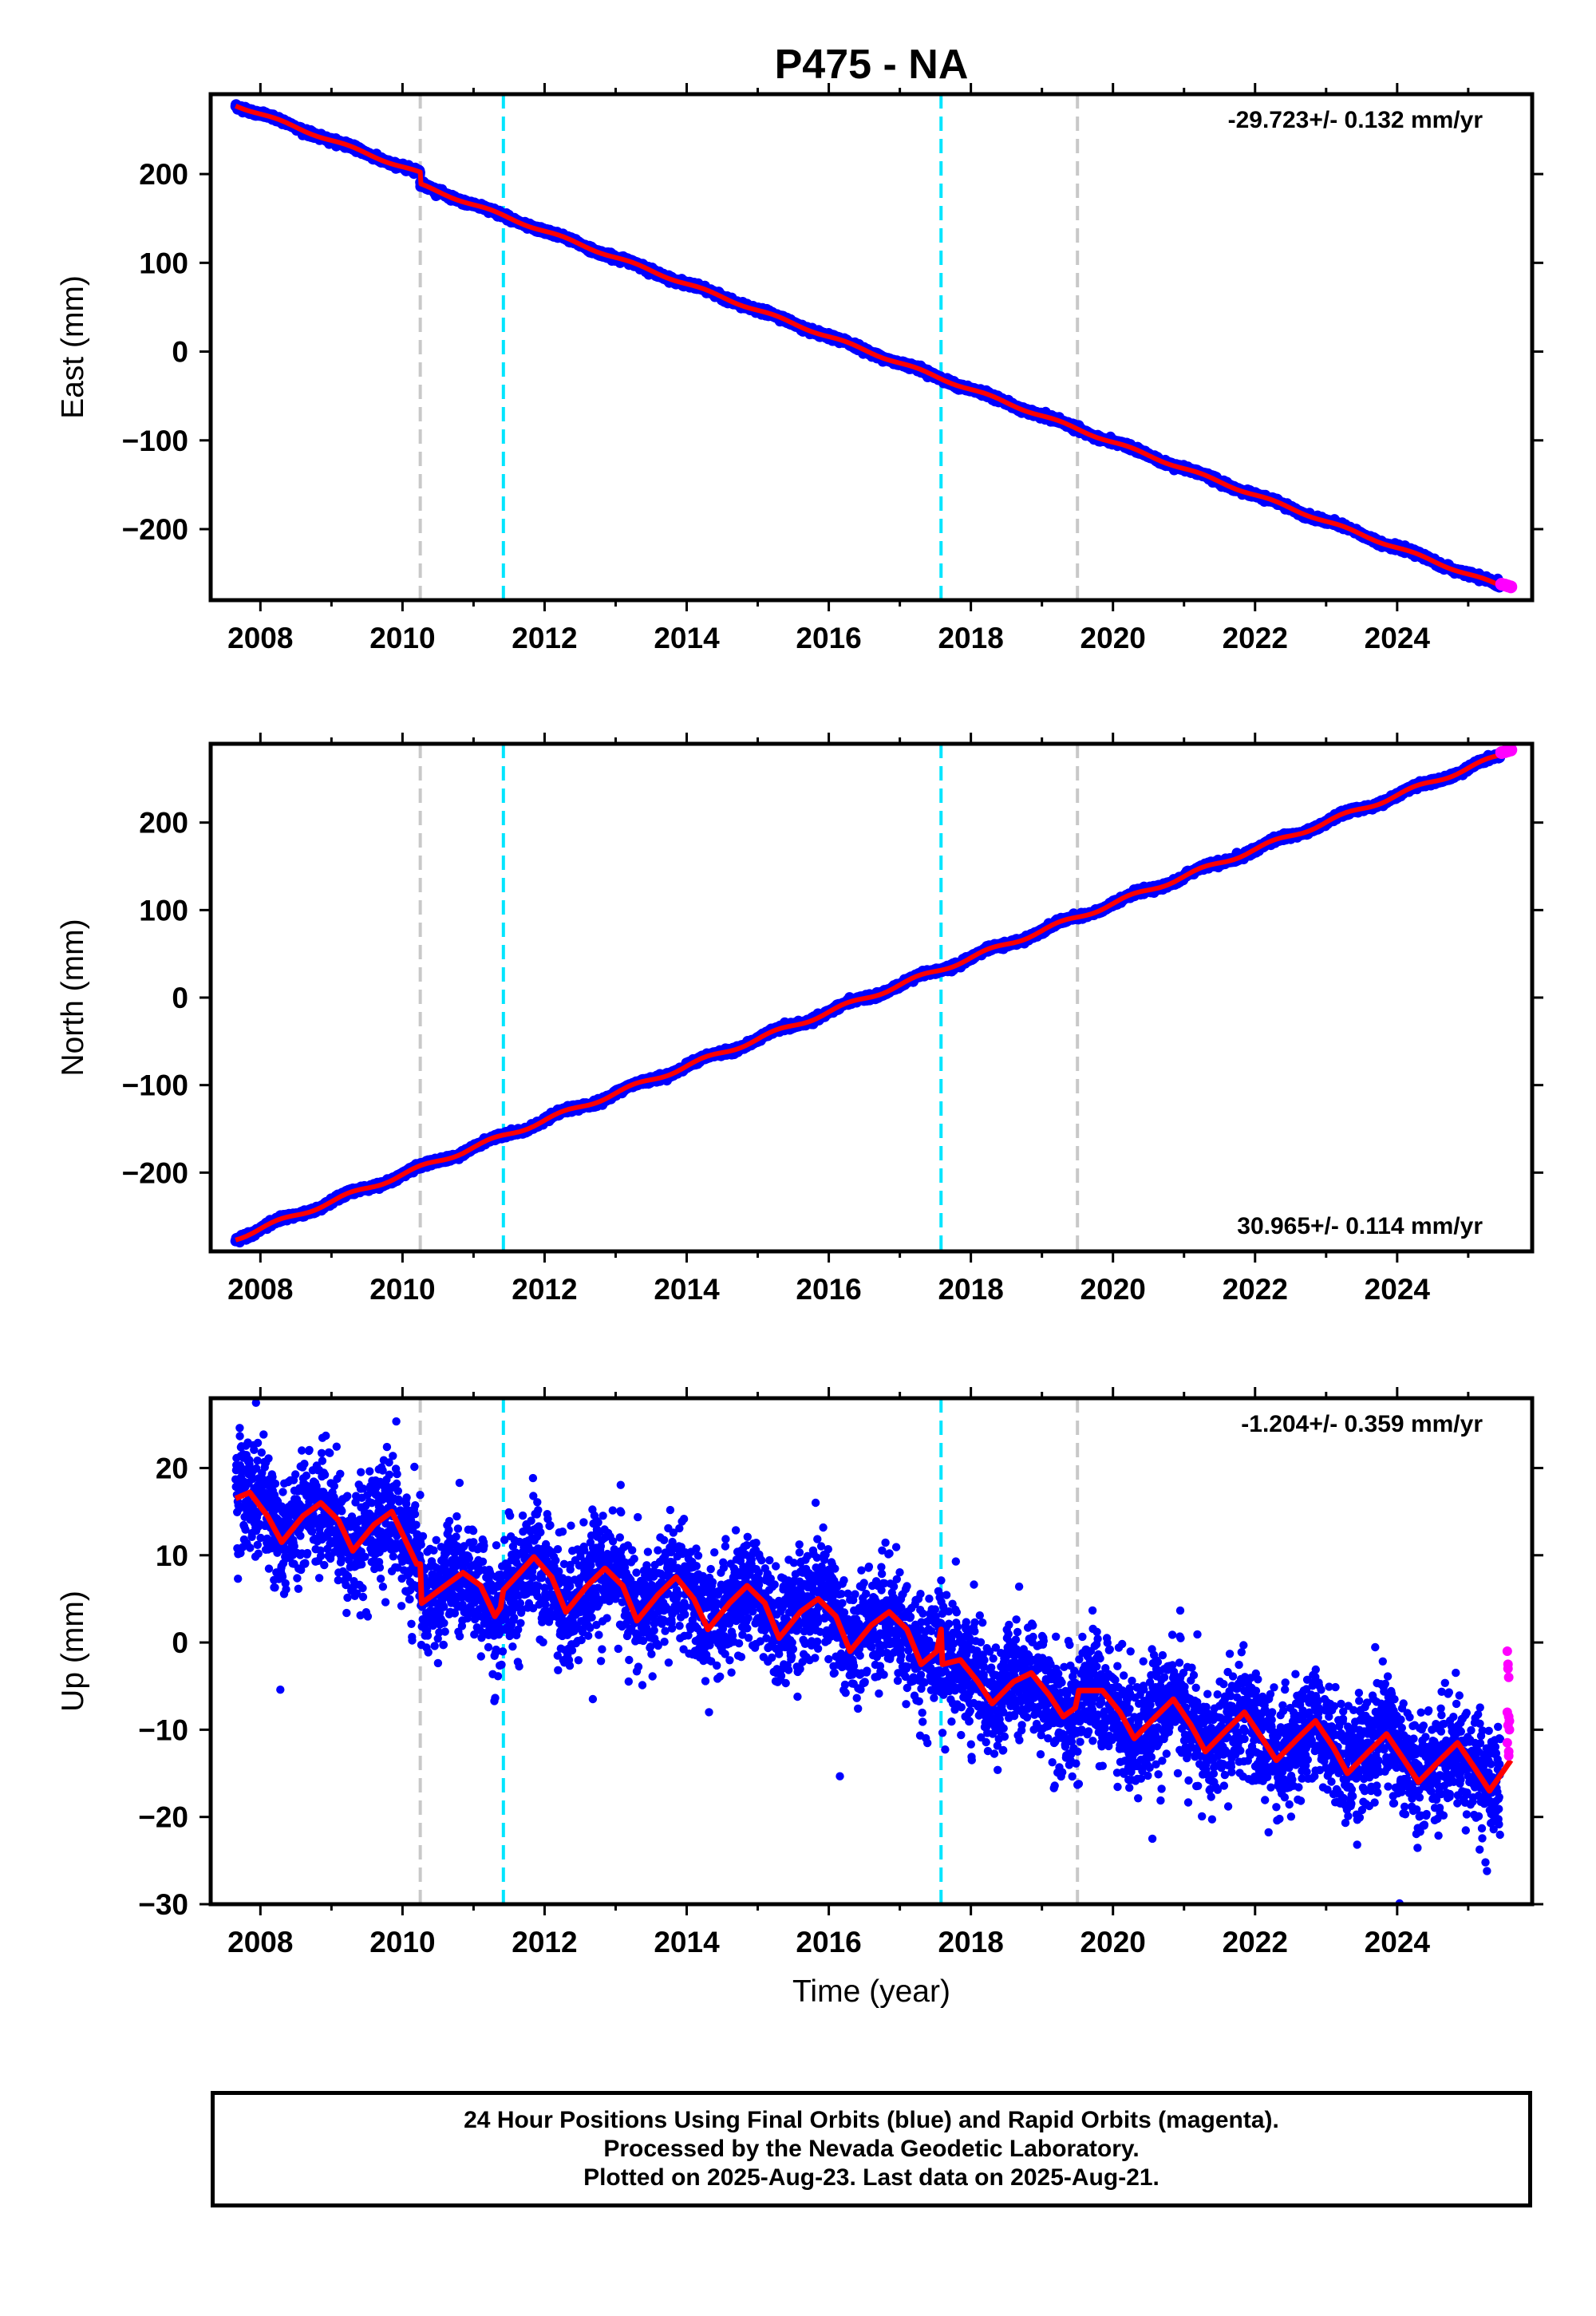  I want to click on figure-title: P475 - NA, so click(872, 64).